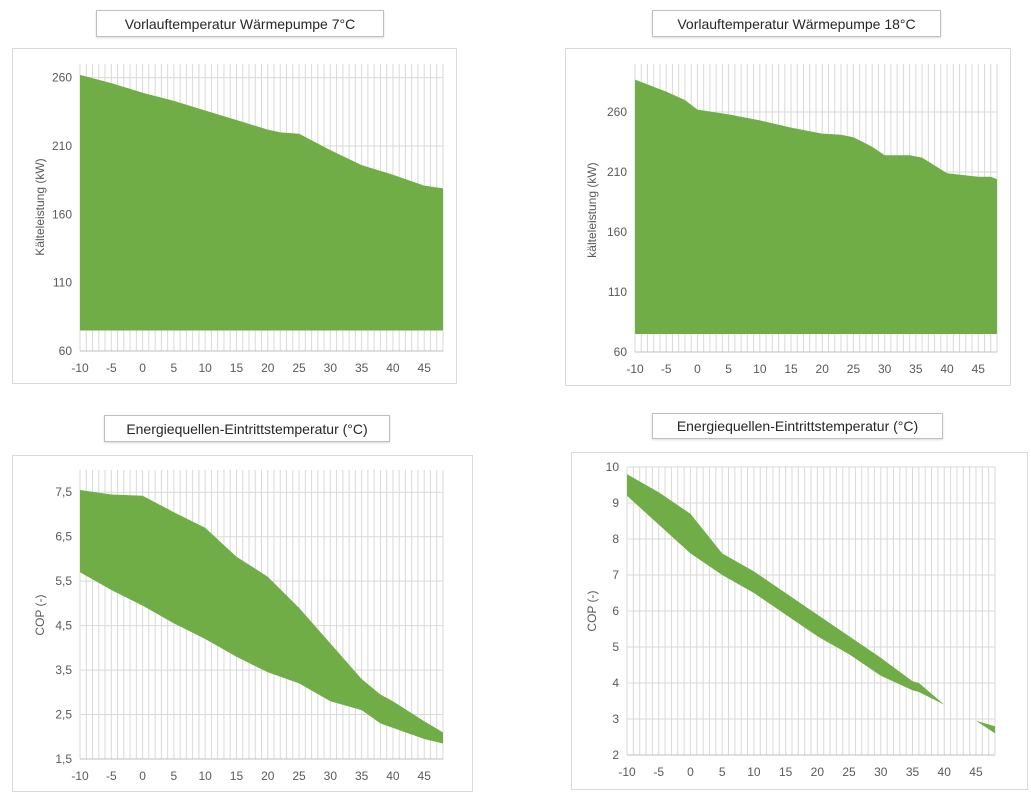  Describe the element at coordinates (615, 683) in the screenshot. I see `y-tick-label: 4` at that location.